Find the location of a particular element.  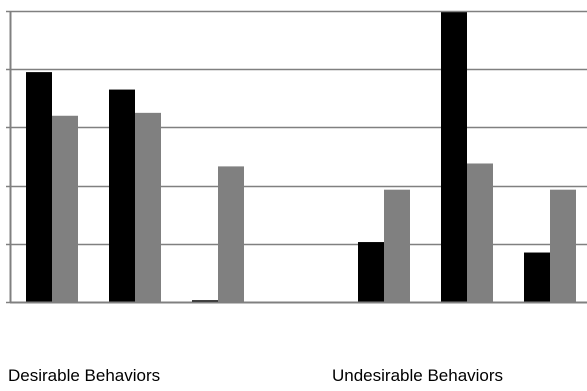

group-label-undesirable: Undesirable Behaviors is located at coordinates (418, 375).